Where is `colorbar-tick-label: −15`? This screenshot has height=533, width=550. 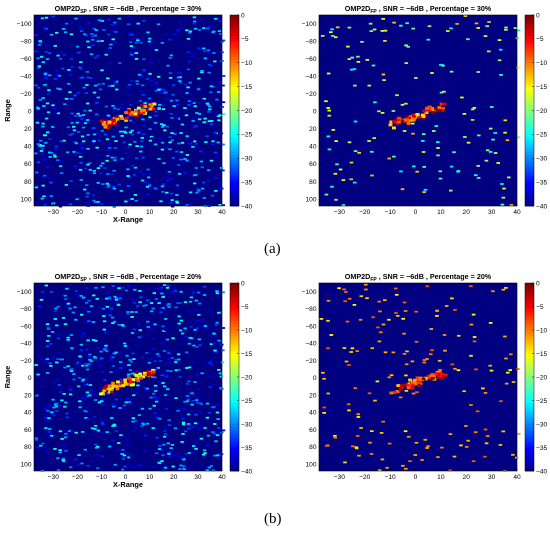
colorbar-tick-label: −15 is located at coordinates (247, 87).